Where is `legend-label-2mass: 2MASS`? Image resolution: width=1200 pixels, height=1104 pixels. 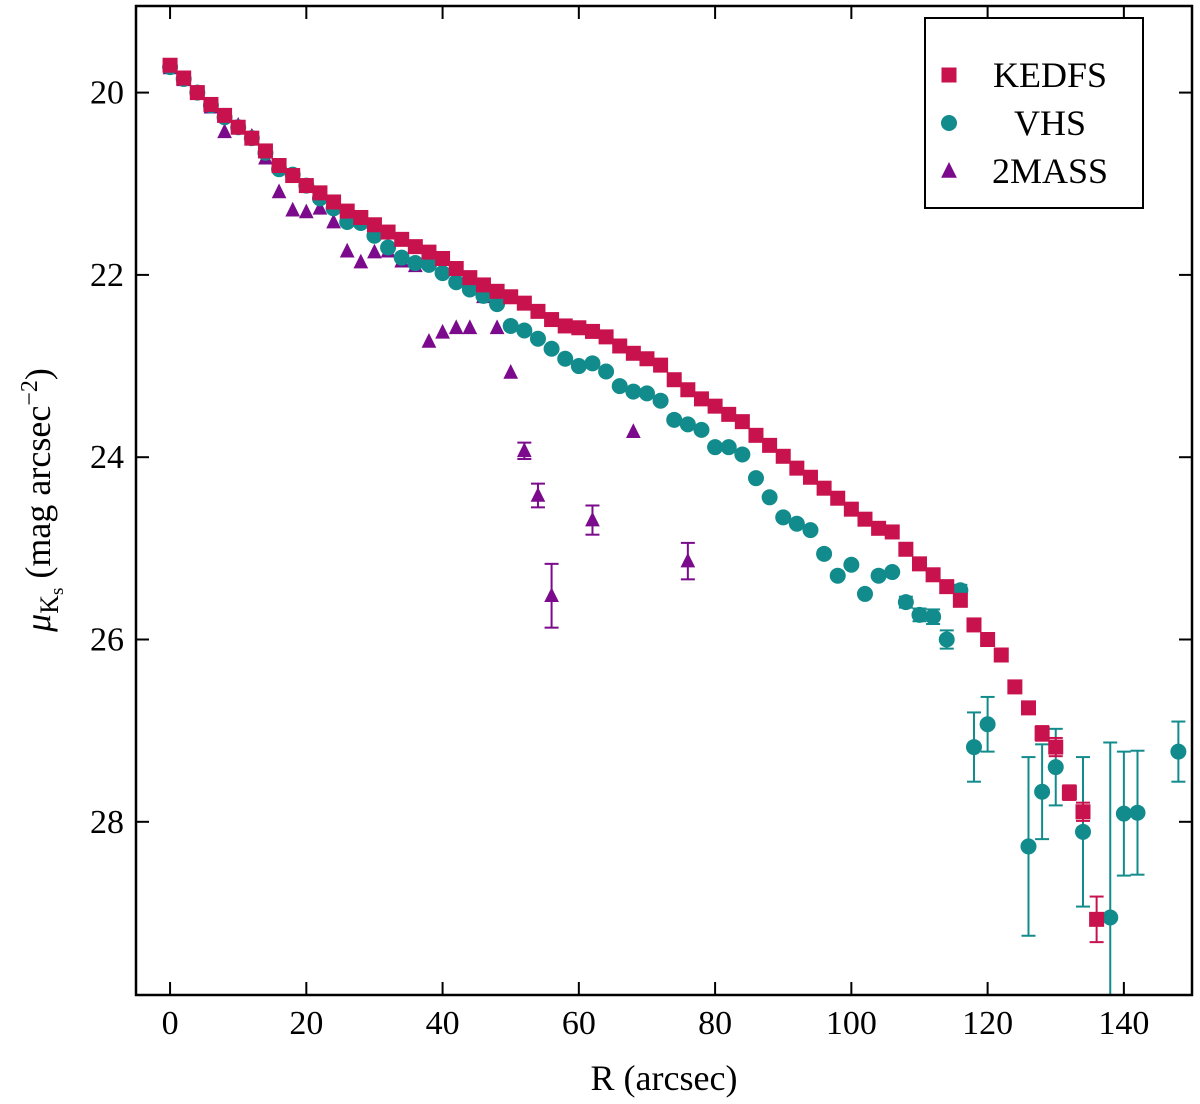
legend-label-2mass: 2MASS is located at coordinates (1050, 171).